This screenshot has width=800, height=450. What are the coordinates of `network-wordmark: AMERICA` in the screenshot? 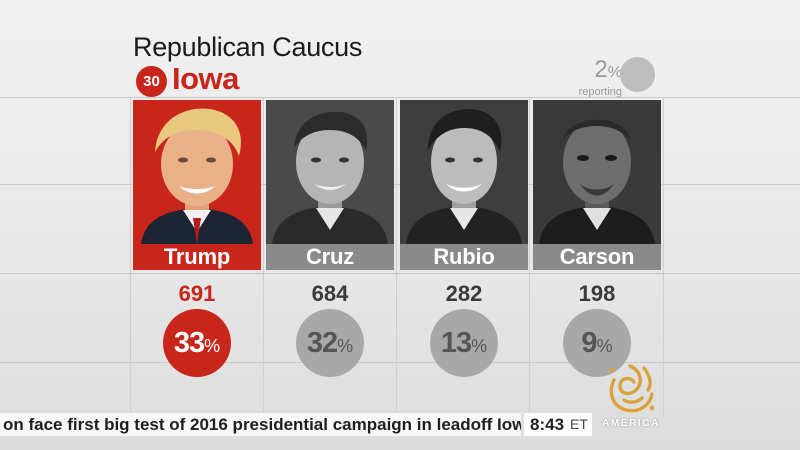 It's located at (631, 423).